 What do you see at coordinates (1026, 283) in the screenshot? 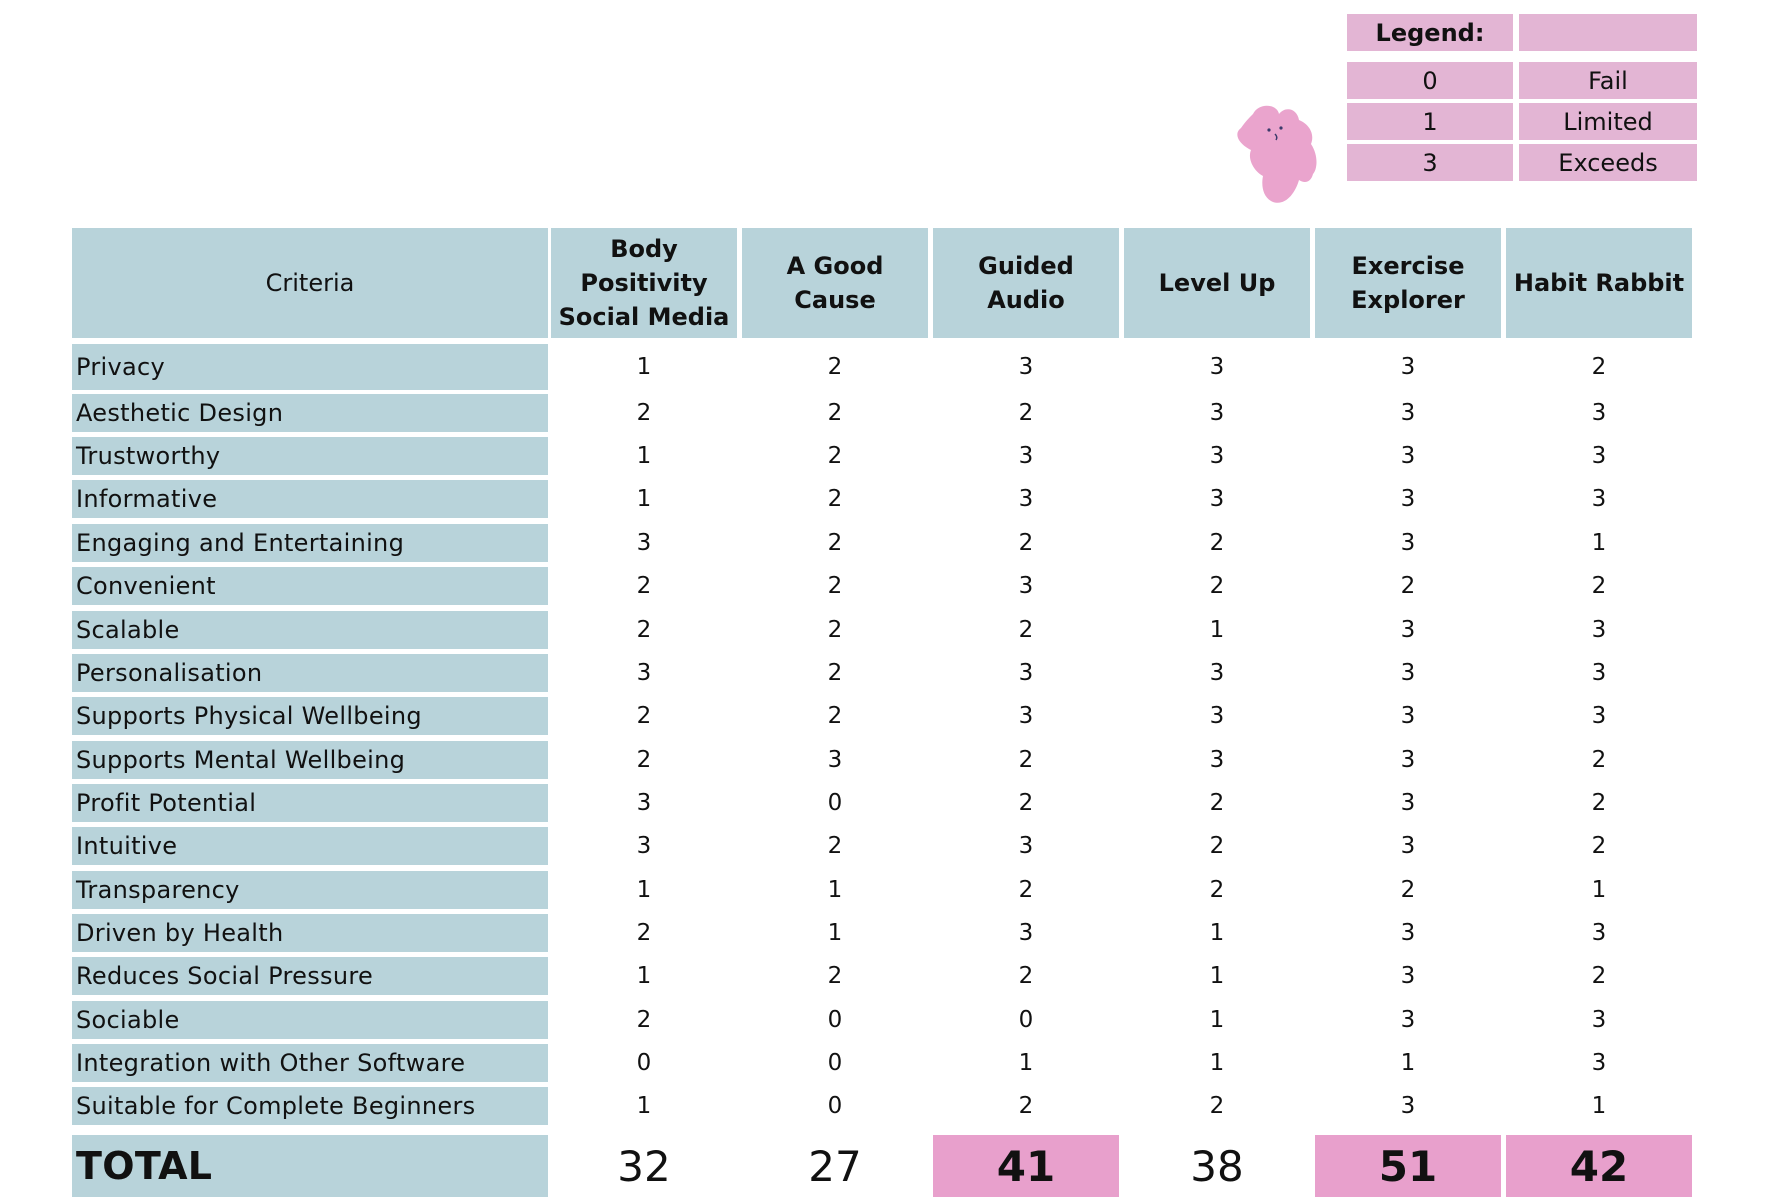
I see `column-header: Guided Audio` at bounding box center [1026, 283].